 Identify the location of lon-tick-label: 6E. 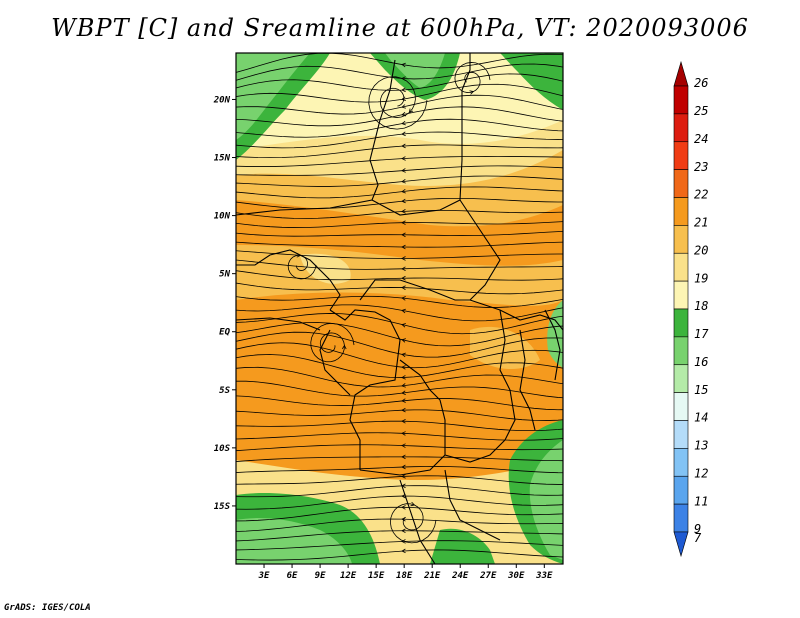
(292, 576).